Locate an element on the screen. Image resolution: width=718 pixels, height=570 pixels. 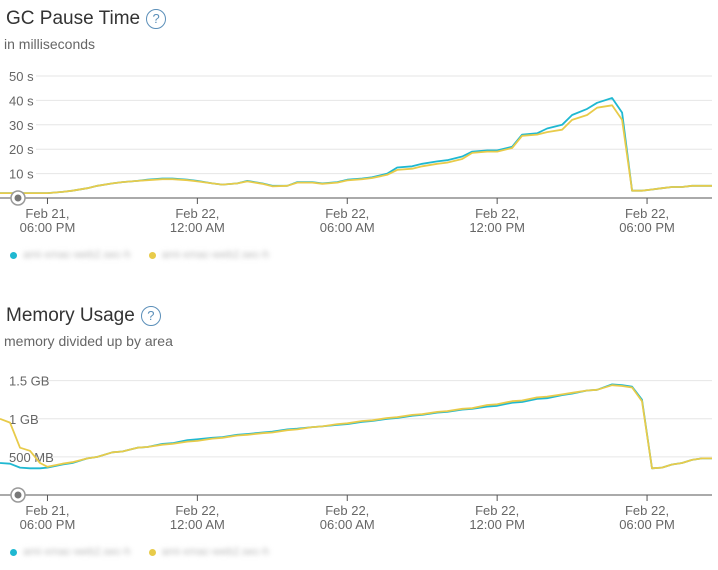
y-tick-label: 50 s is located at coordinates (21, 76).